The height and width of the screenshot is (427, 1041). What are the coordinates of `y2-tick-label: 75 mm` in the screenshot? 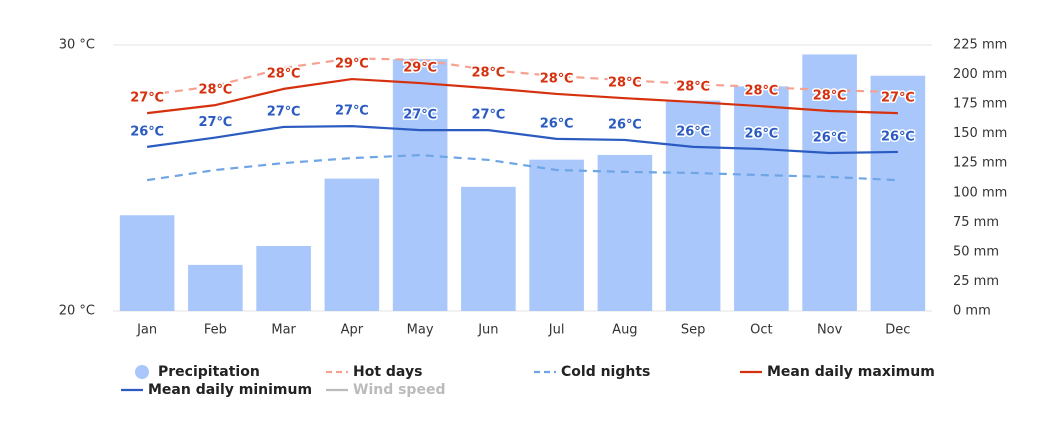 It's located at (976, 222).